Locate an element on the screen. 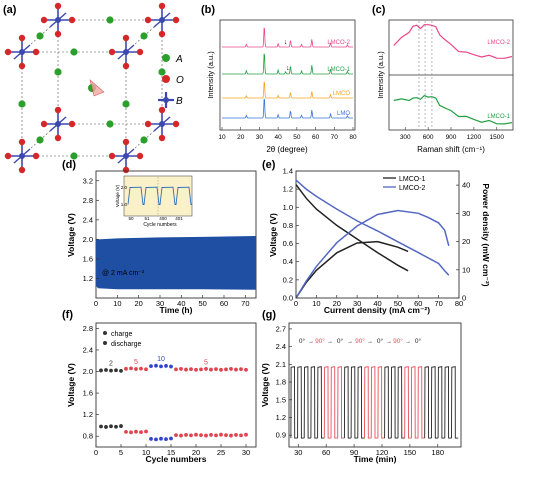 This screenshot has width=545, height=477. y2-tick-label: 20 is located at coordinates (466, 241).